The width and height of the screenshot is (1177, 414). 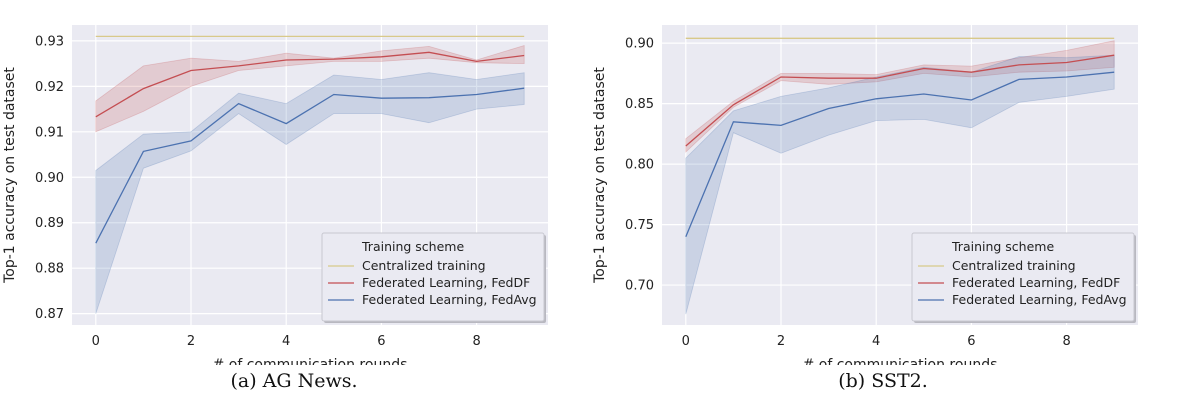 What do you see at coordinates (639, 104) in the screenshot?
I see `y-tick-label: 0.85` at bounding box center [639, 104].